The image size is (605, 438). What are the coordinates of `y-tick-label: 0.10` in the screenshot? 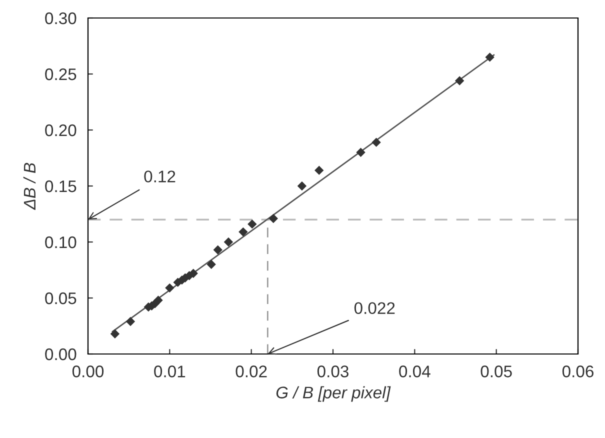 It's located at (60, 242).